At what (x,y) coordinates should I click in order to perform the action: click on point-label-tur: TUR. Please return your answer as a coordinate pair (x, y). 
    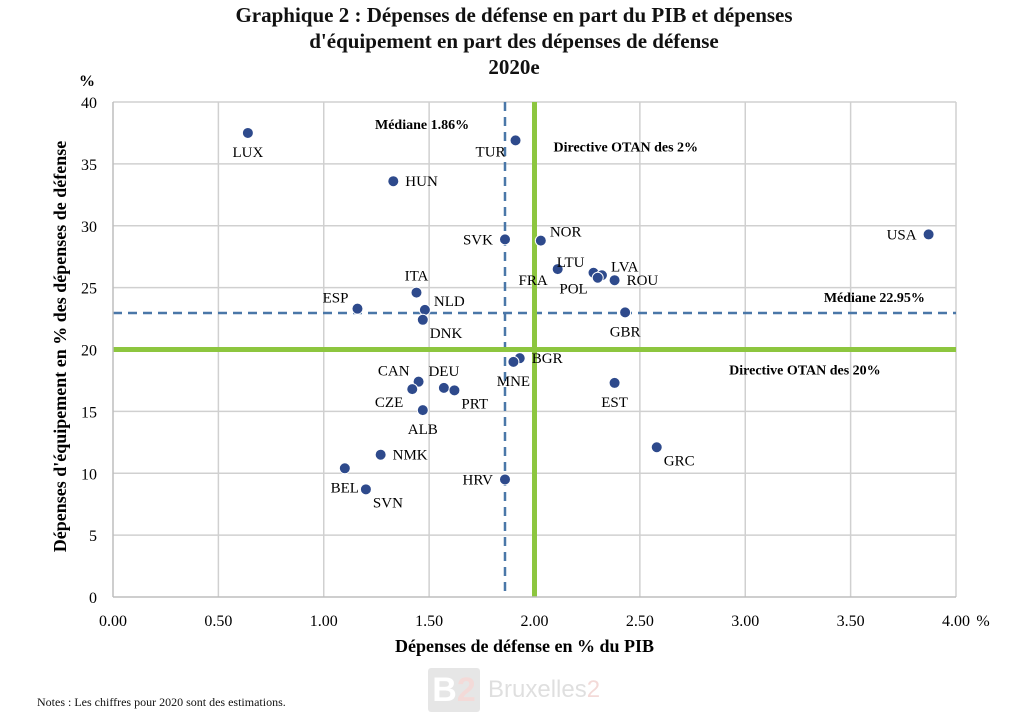
    Looking at the image, I should click on (491, 152).